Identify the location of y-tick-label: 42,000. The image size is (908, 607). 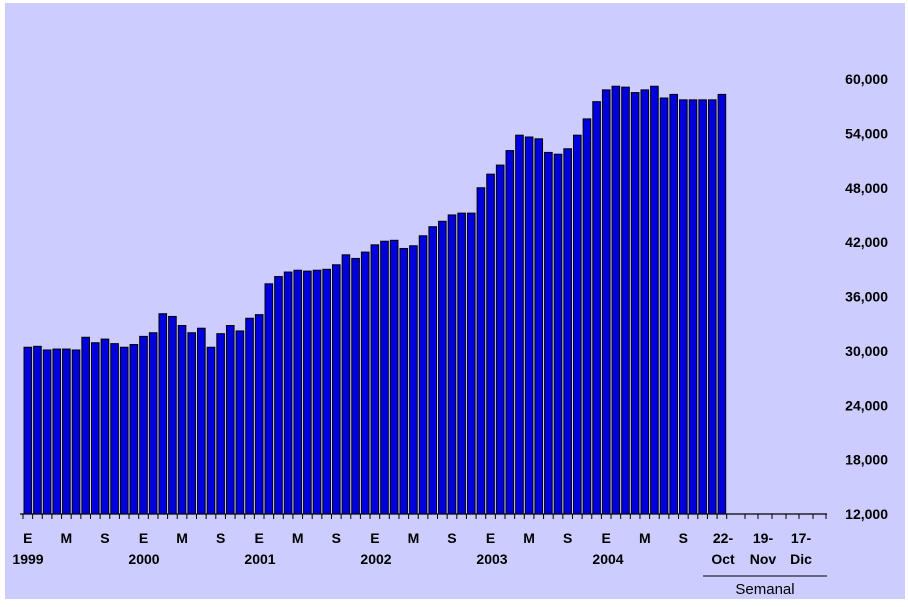
(866, 242).